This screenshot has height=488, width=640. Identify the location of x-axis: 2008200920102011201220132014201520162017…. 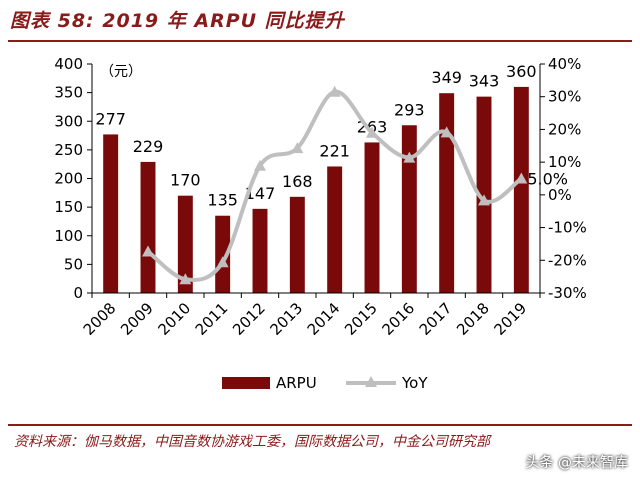
(310, 315).